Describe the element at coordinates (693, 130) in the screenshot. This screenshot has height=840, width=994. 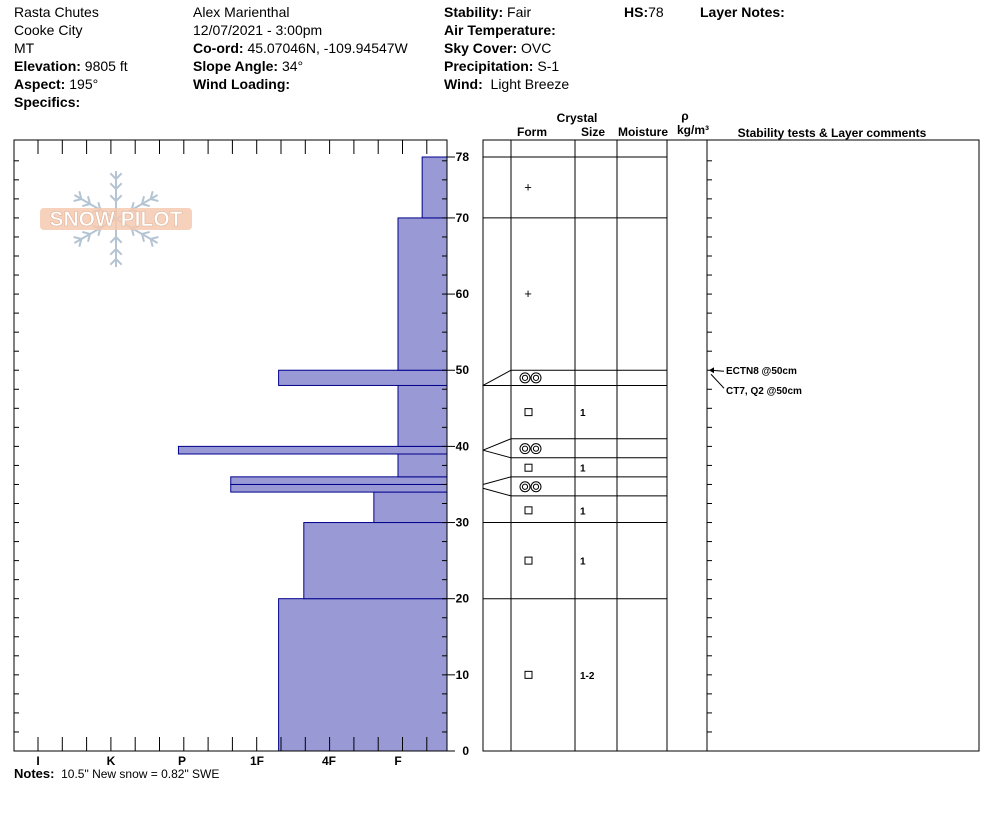
I see `density-unit-header: kg/m³` at that location.